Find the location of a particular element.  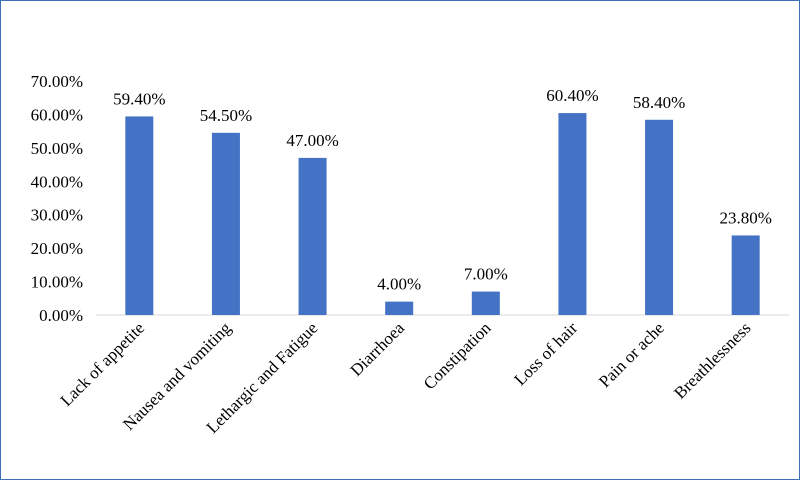

y-tick-label: 60.00% is located at coordinates (57, 114).